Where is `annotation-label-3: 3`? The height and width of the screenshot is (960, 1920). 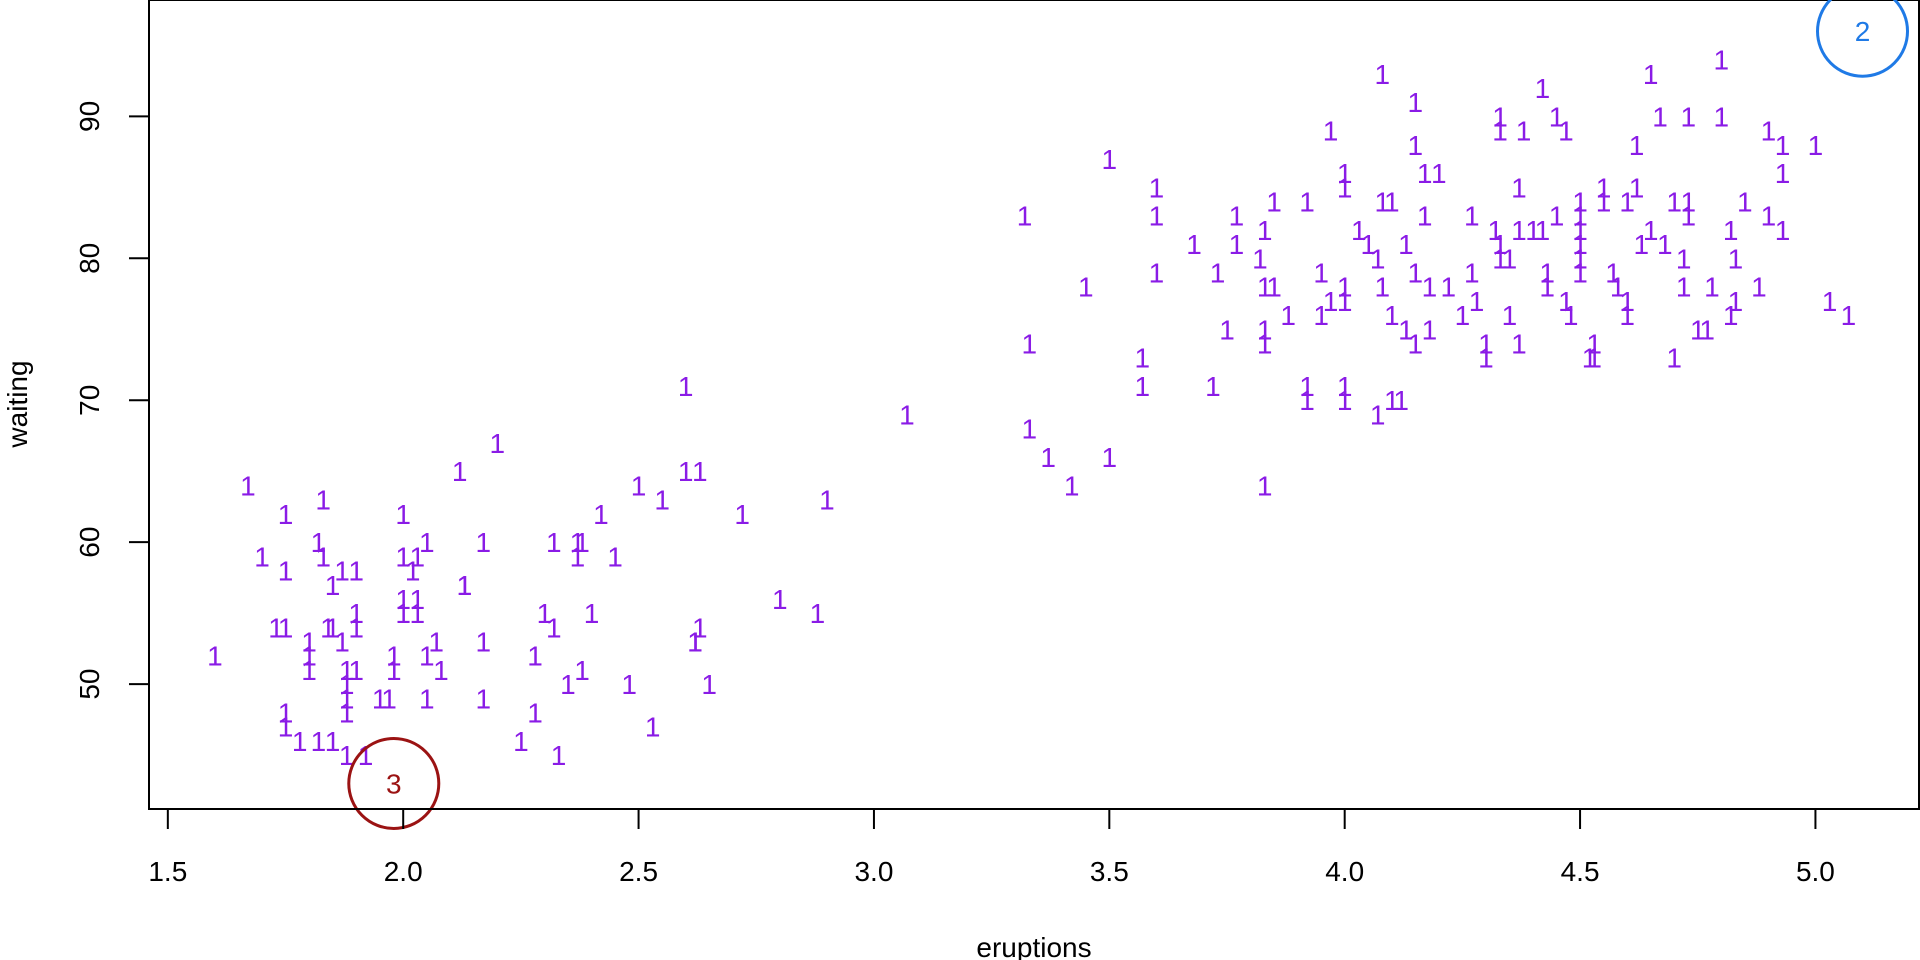
annotation-label-3: 3 is located at coordinates (394, 783).